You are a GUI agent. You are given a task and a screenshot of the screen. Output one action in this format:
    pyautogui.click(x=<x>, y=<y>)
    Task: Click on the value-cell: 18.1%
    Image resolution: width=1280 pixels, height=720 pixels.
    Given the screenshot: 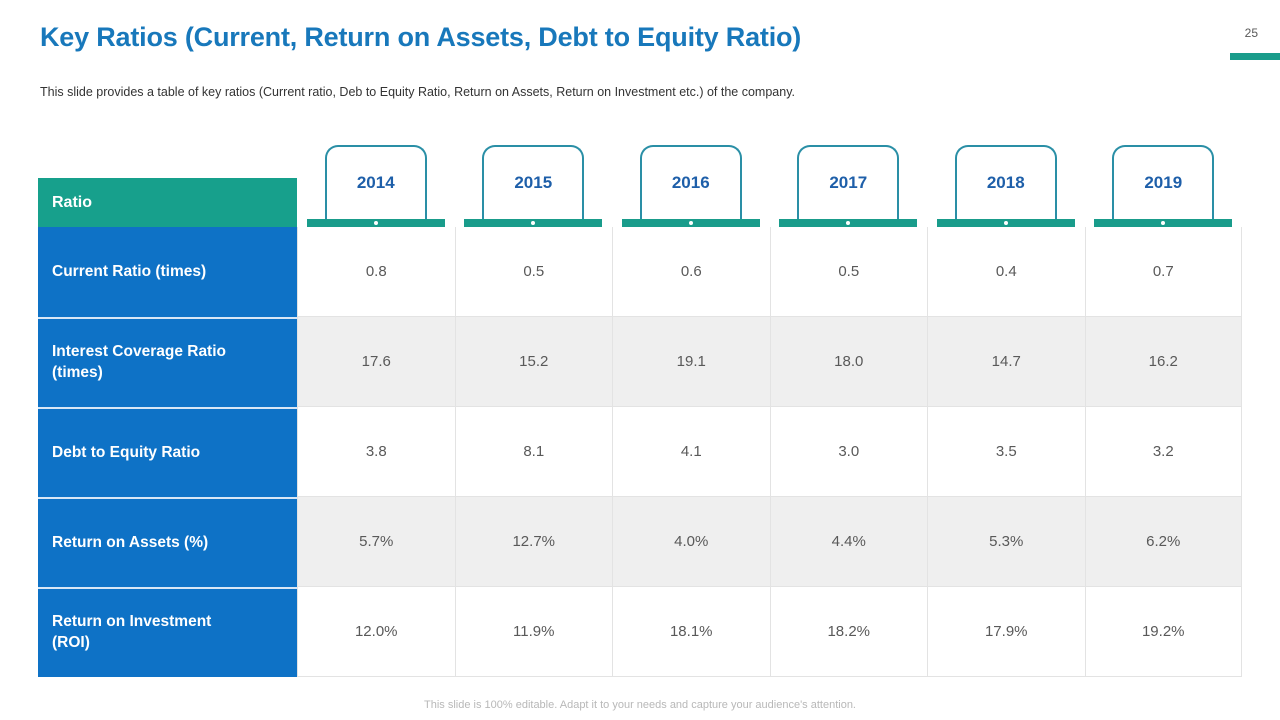 What is the action you would take?
    pyautogui.click(x=691, y=632)
    